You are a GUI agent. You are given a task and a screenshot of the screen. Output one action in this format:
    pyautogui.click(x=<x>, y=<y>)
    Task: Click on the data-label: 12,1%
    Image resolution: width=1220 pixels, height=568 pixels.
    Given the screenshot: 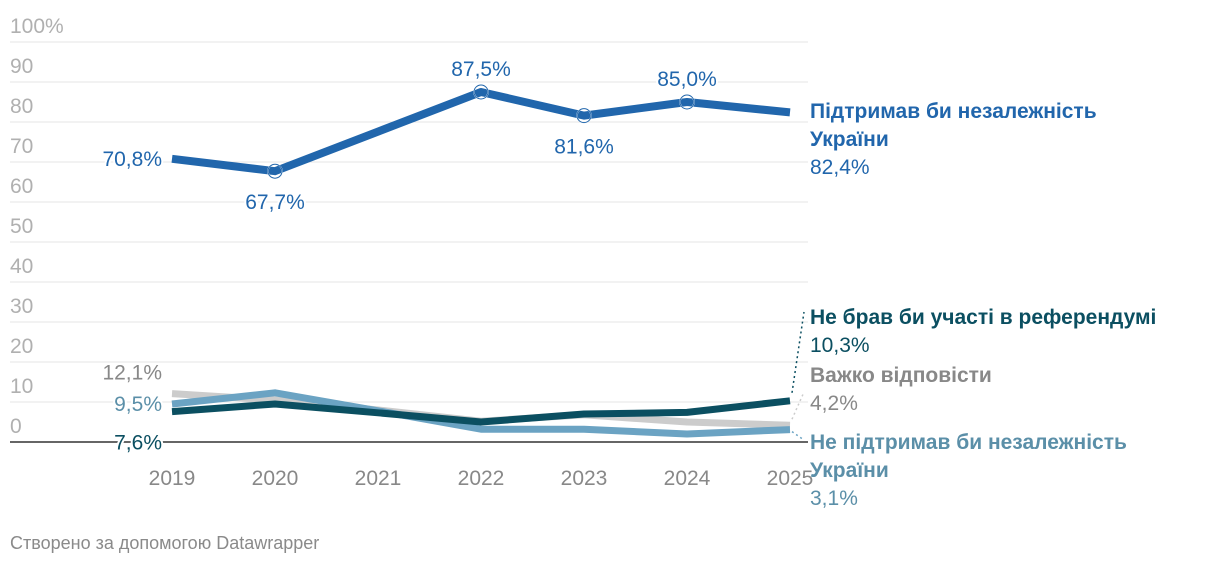 What is the action you would take?
    pyautogui.click(x=132, y=373)
    